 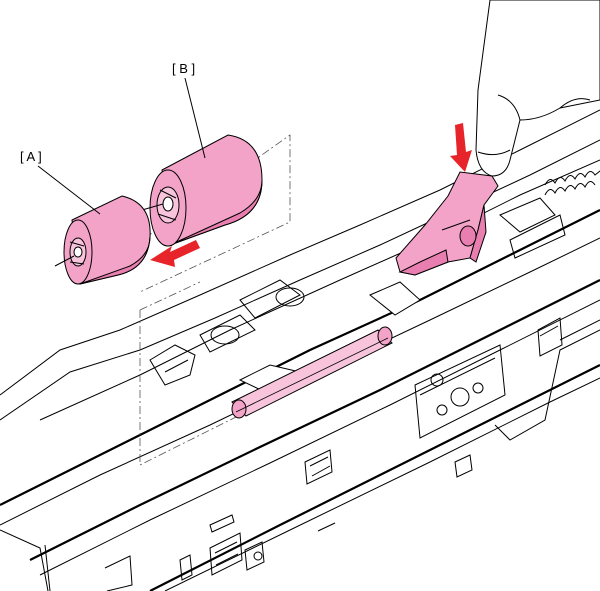 What do you see at coordinates (113, 138) in the screenshot?
I see `callouts: [ A ] [ B ]` at bounding box center [113, 138].